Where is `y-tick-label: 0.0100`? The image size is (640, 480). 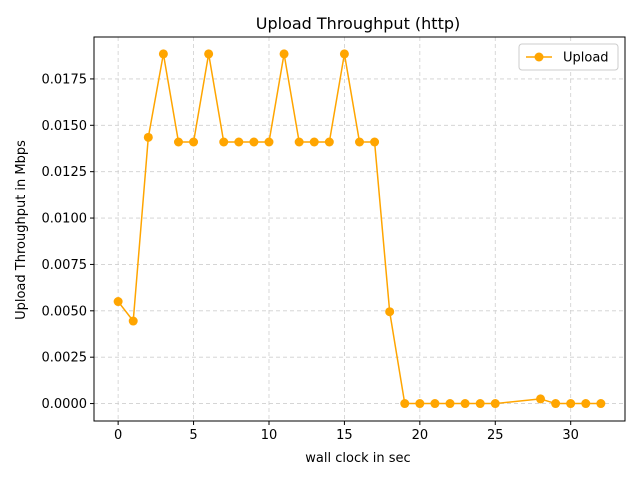 y-tick-label: 0.0100 is located at coordinates (65, 219).